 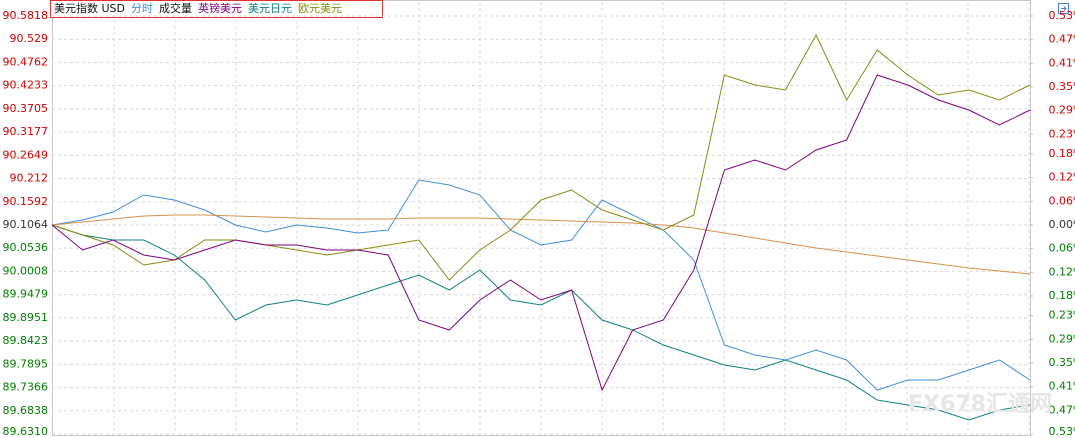 I want to click on y-tick-label: 89.7895, so click(x=26, y=363).